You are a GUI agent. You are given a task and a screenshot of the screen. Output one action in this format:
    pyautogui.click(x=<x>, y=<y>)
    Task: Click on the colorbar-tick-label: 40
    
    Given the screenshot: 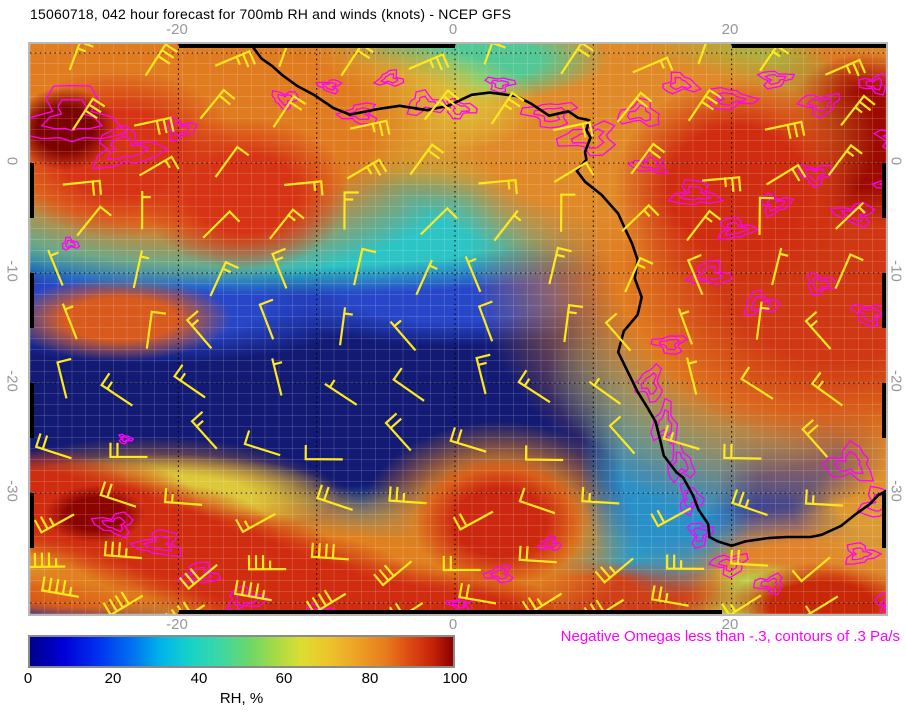 What is the action you would take?
    pyautogui.click(x=199, y=678)
    